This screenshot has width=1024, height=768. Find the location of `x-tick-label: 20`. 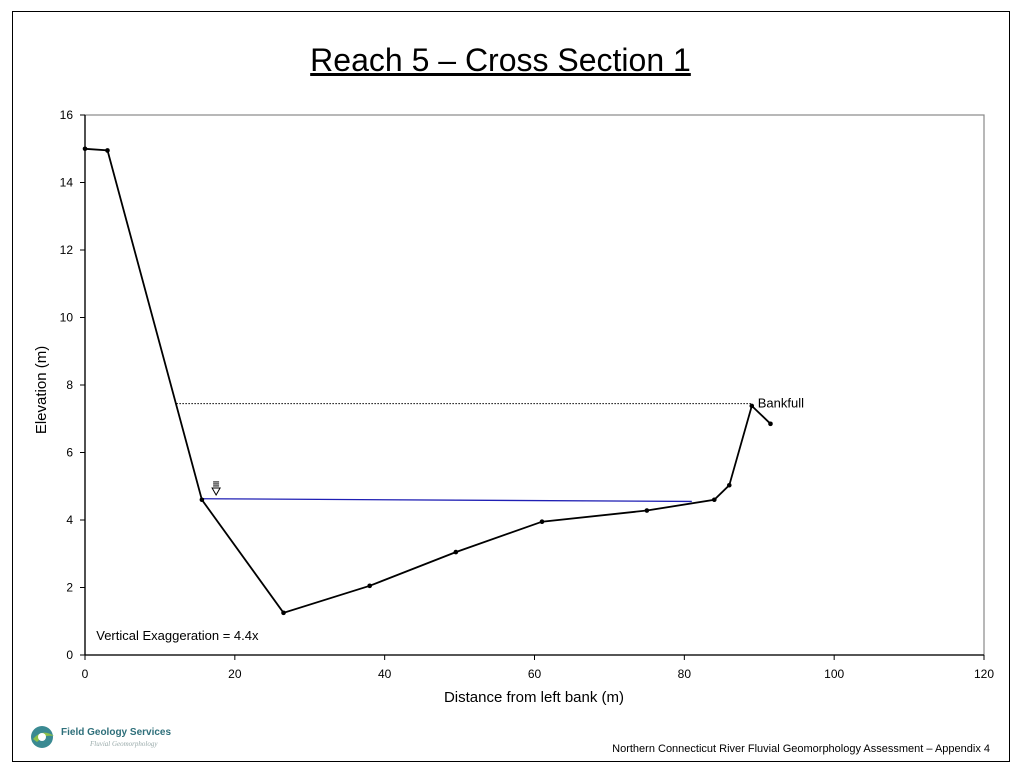

x-tick-label: 20 is located at coordinates (235, 674).